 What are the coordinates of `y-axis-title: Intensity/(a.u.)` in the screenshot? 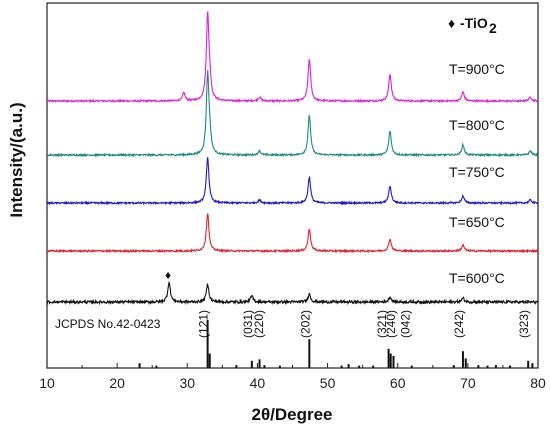 It's located at (16, 159).